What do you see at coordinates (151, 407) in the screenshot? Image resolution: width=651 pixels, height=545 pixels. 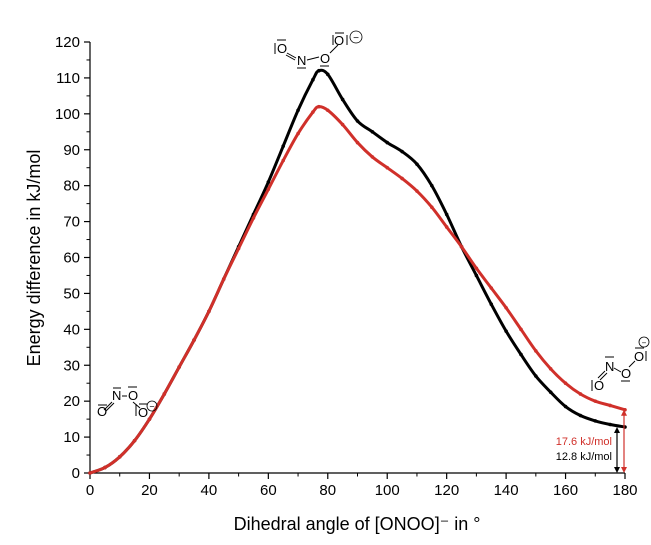 I see `struct-left-charge: −` at bounding box center [151, 407].